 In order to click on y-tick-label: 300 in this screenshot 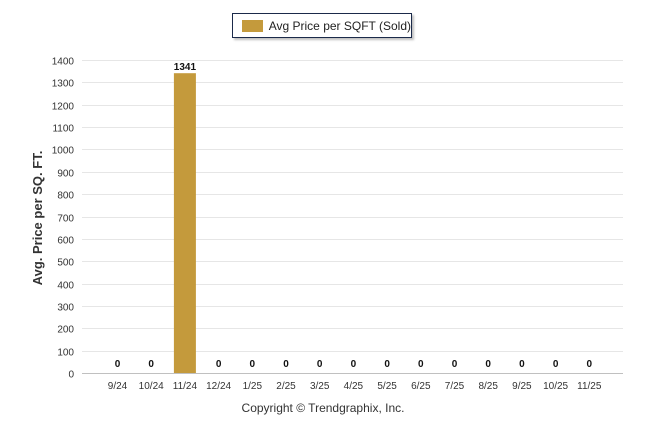, I will do `click(65, 308)`.